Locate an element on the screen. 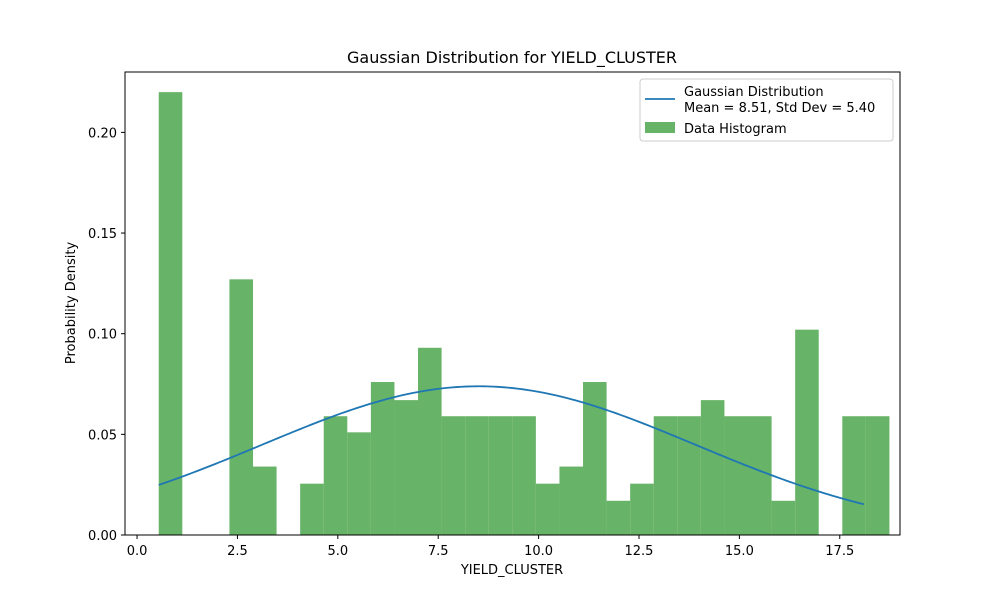 The height and width of the screenshot is (600, 1000). gaussian-curve-layer is located at coordinates (511, 445).